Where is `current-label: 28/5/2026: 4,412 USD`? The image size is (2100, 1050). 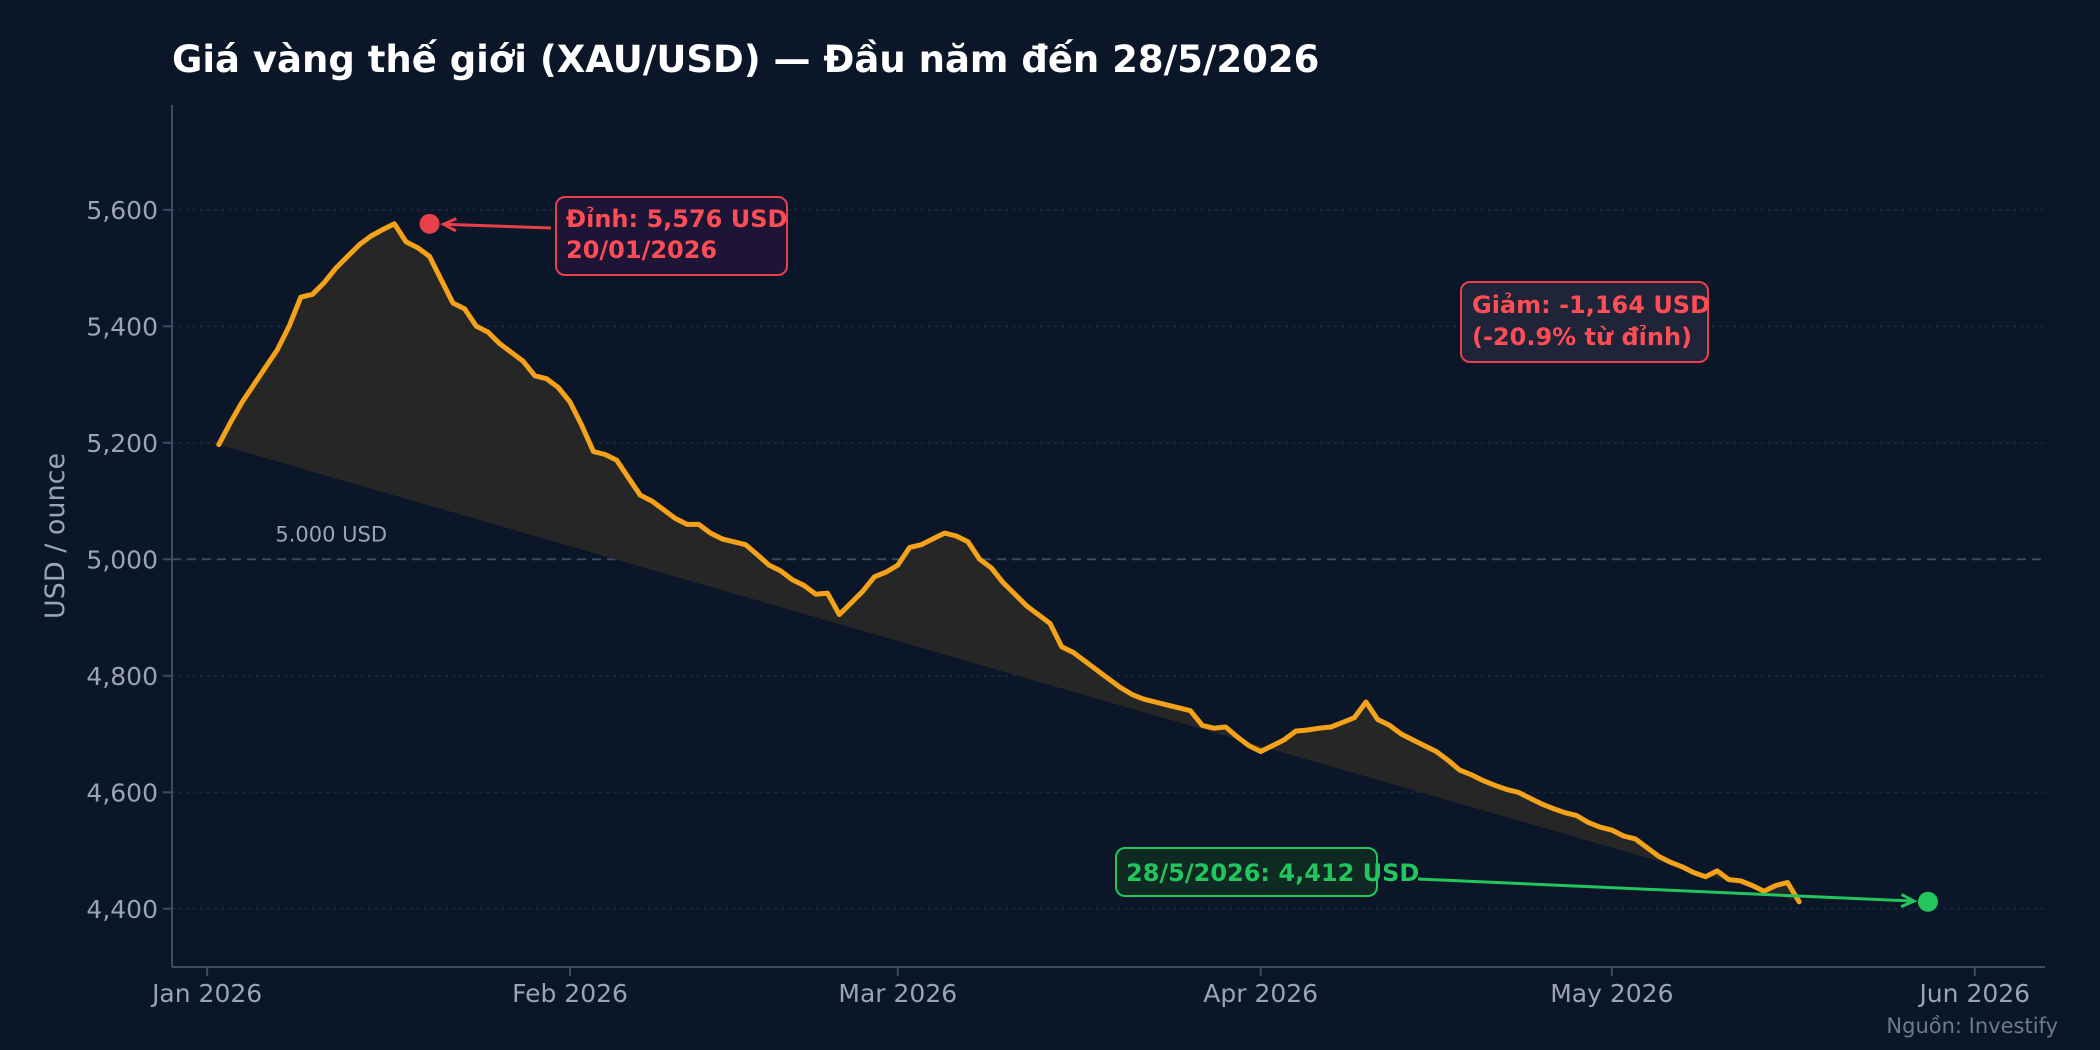 current-label: 28/5/2026: 4,412 USD is located at coordinates (1272, 873).